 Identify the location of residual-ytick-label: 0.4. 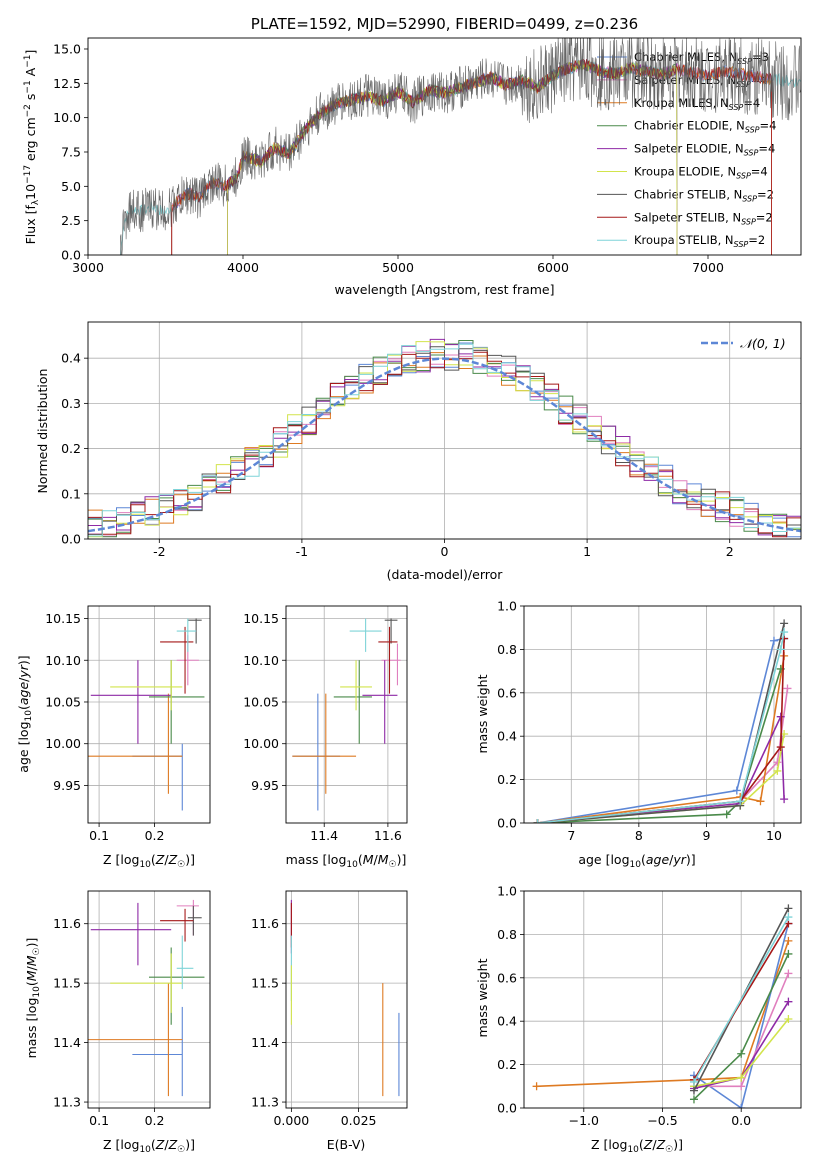
(71, 358).